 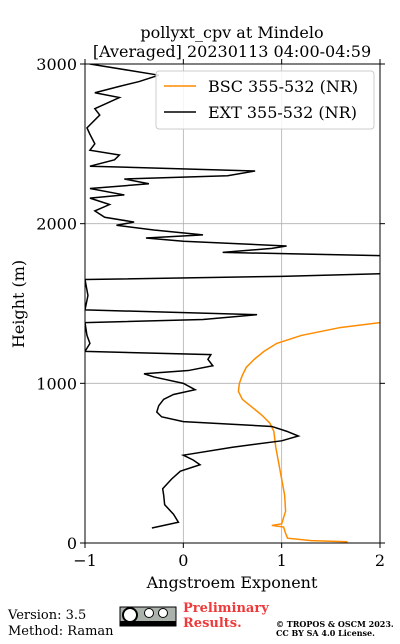 I want to click on chart-title: pollyxt_cpv at Mindelo, so click(x=231, y=32).